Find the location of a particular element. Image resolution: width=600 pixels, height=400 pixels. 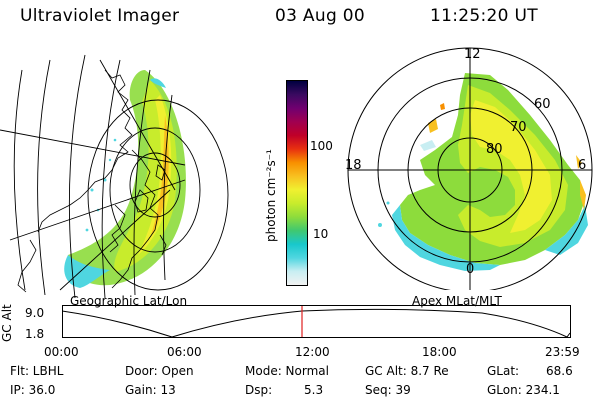

altitude-timeline-plot is located at coordinates (316, 321).